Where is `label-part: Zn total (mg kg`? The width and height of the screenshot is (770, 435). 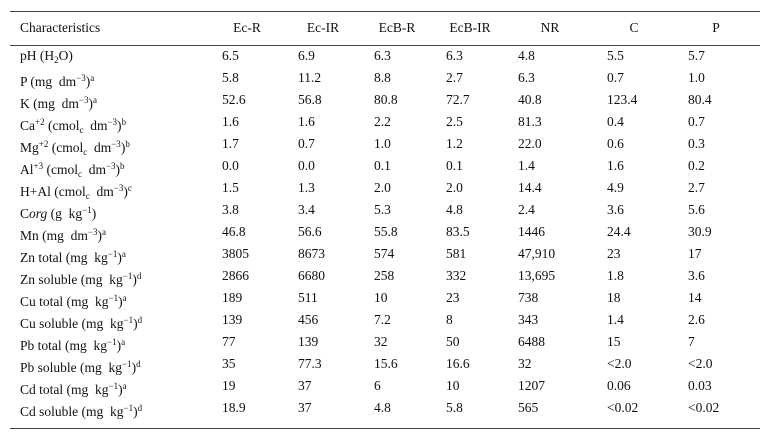 label-part: Zn total (mg kg is located at coordinates (64, 257).